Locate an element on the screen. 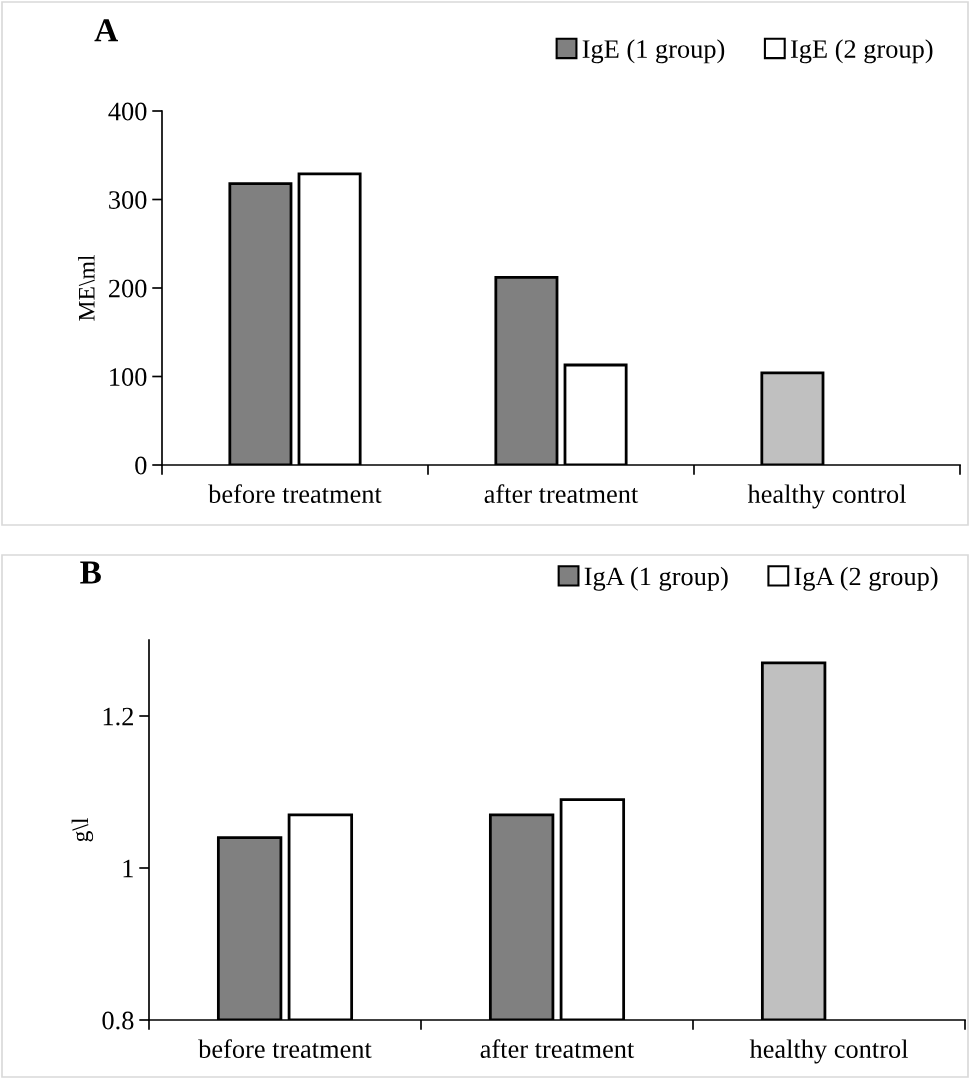 The height and width of the screenshot is (1079, 970). legend-label: IgA (1 group) is located at coordinates (656, 578).